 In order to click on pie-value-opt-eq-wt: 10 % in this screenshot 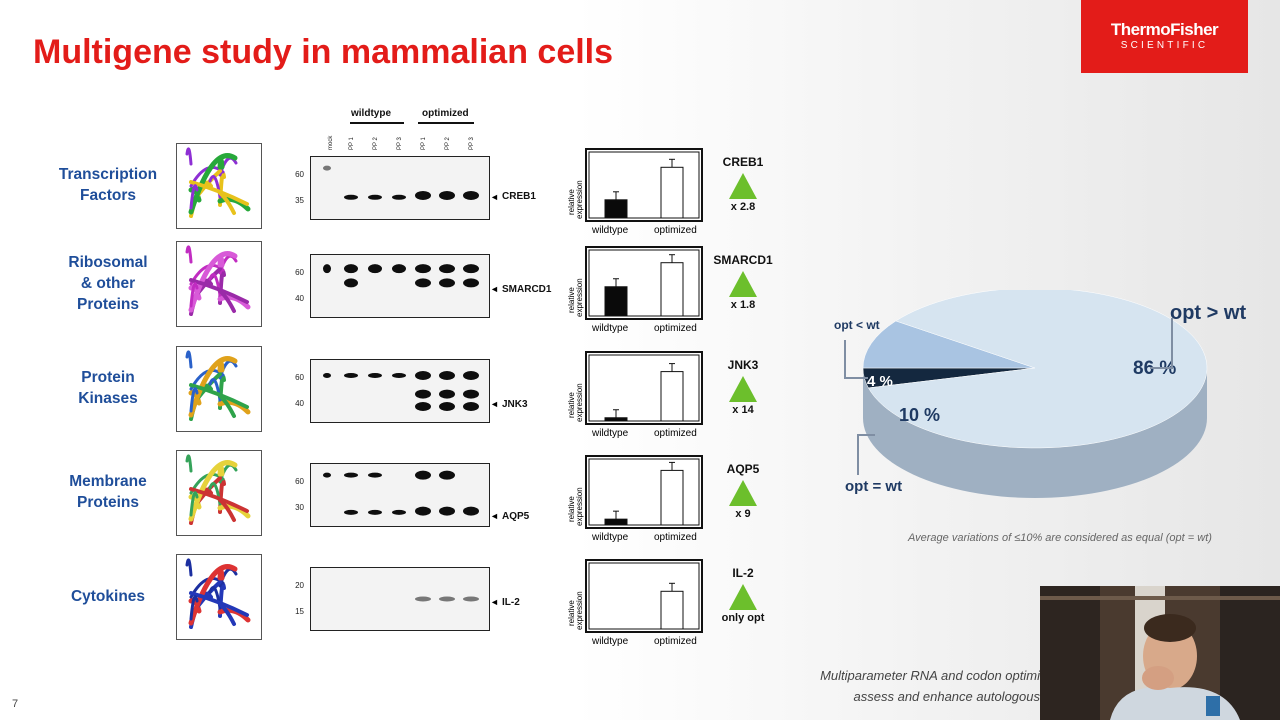, I will do `click(920, 415)`.